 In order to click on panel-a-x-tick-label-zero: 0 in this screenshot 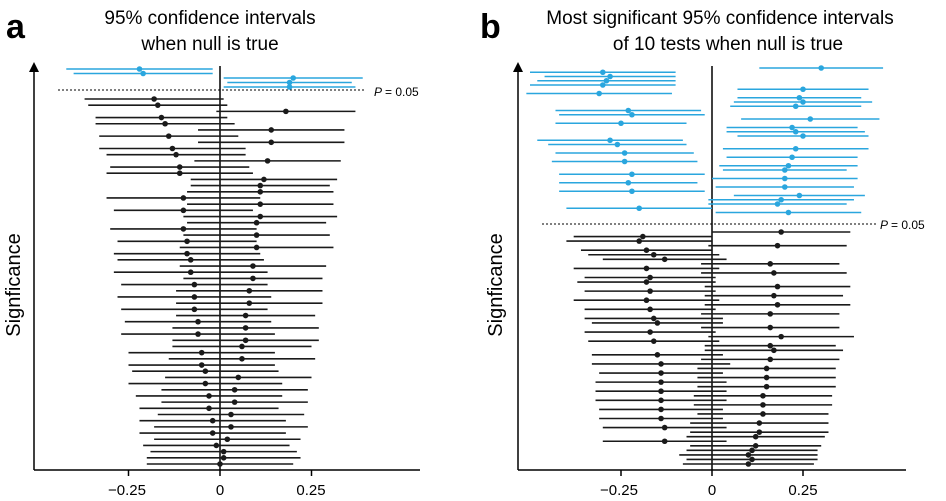, I will do `click(220, 490)`.